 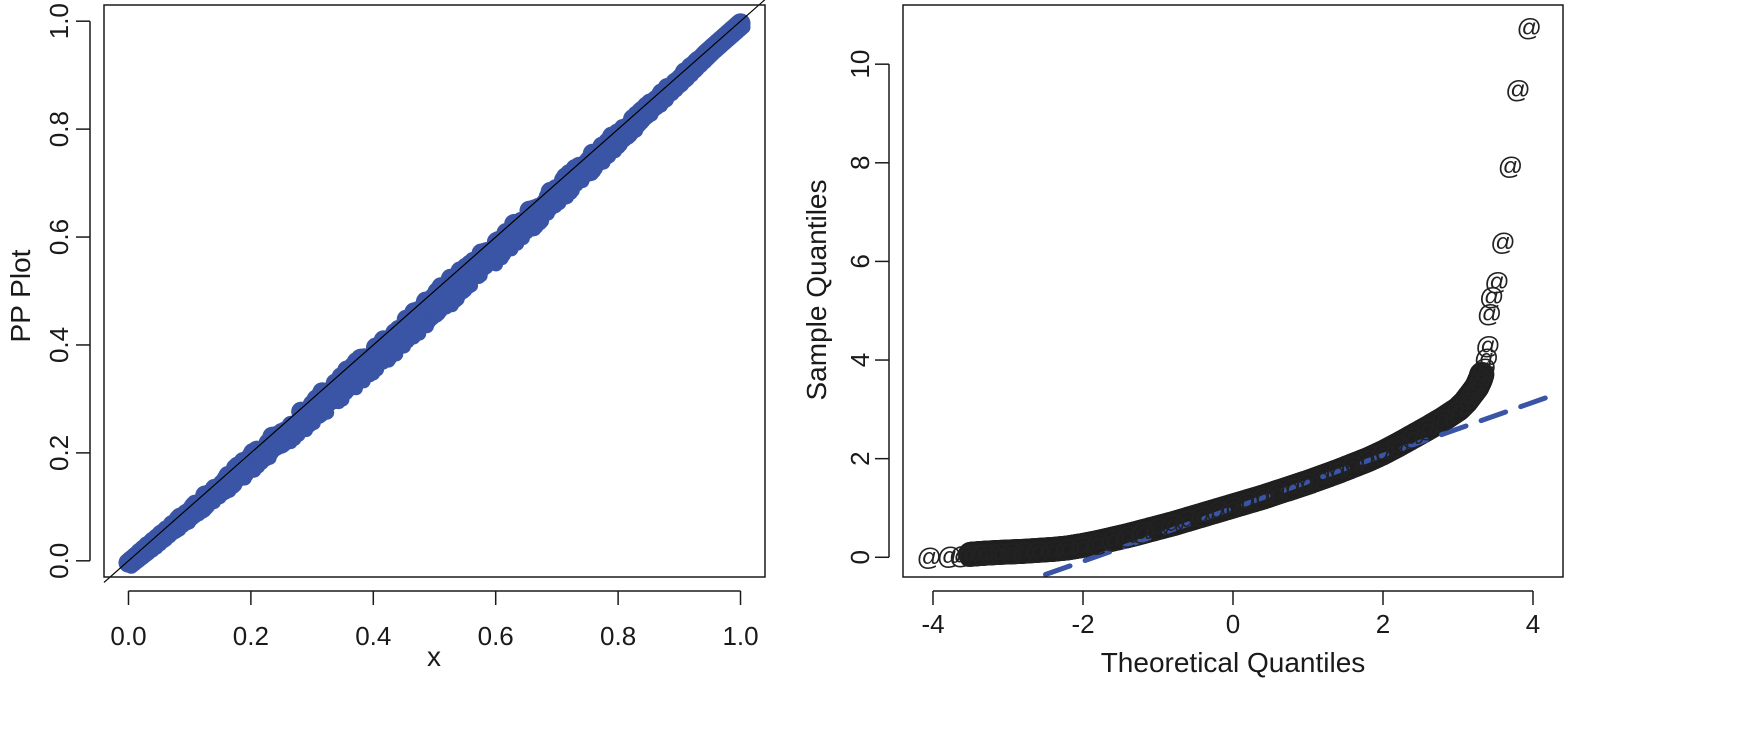 I want to click on qq-y-tick-label: 10, so click(x=860, y=64).